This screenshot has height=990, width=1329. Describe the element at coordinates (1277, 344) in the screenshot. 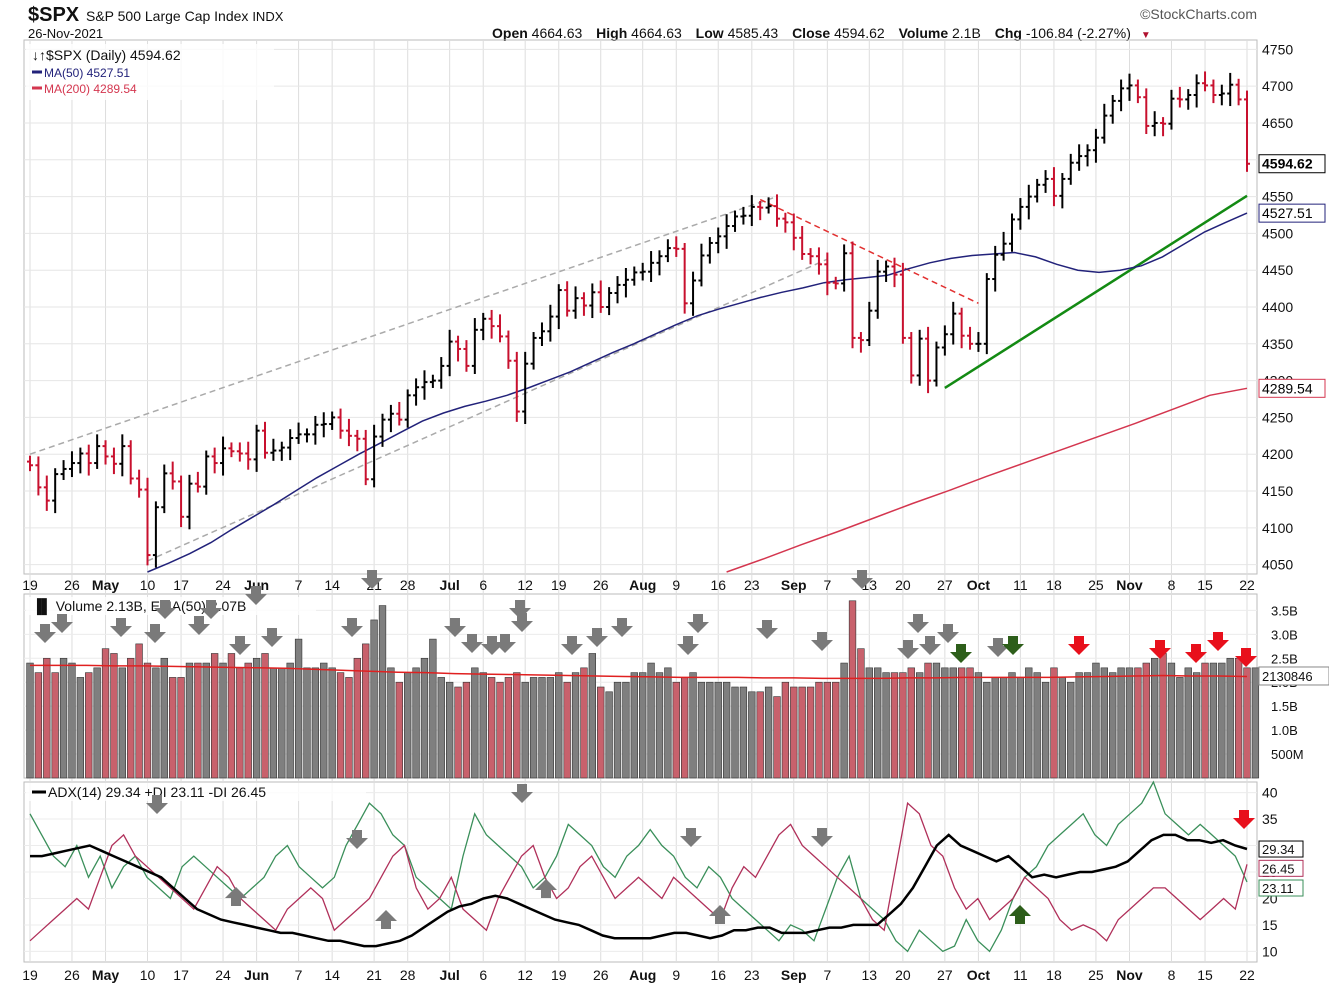

I see `price-tick-label: 4350` at that location.